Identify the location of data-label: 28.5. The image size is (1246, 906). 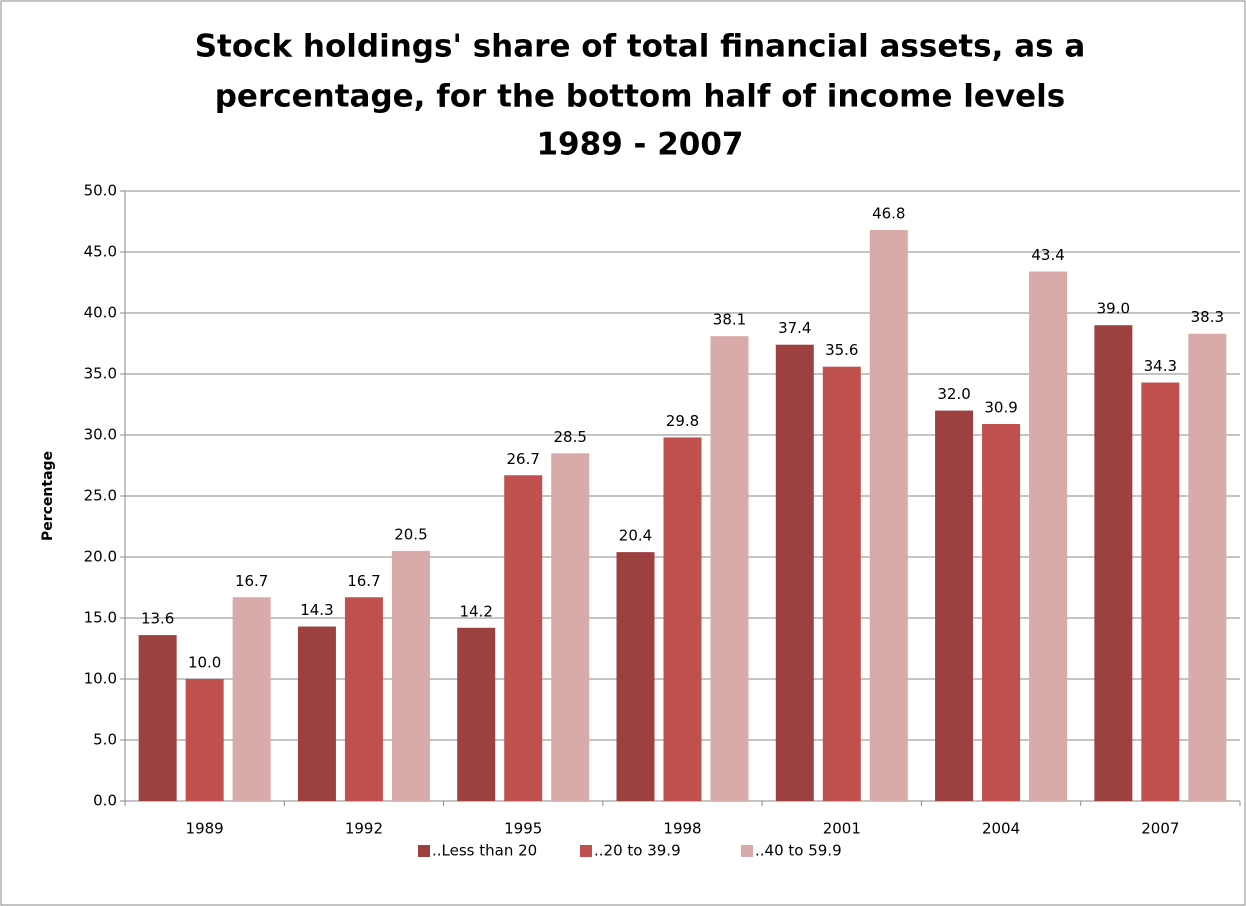
(570, 437).